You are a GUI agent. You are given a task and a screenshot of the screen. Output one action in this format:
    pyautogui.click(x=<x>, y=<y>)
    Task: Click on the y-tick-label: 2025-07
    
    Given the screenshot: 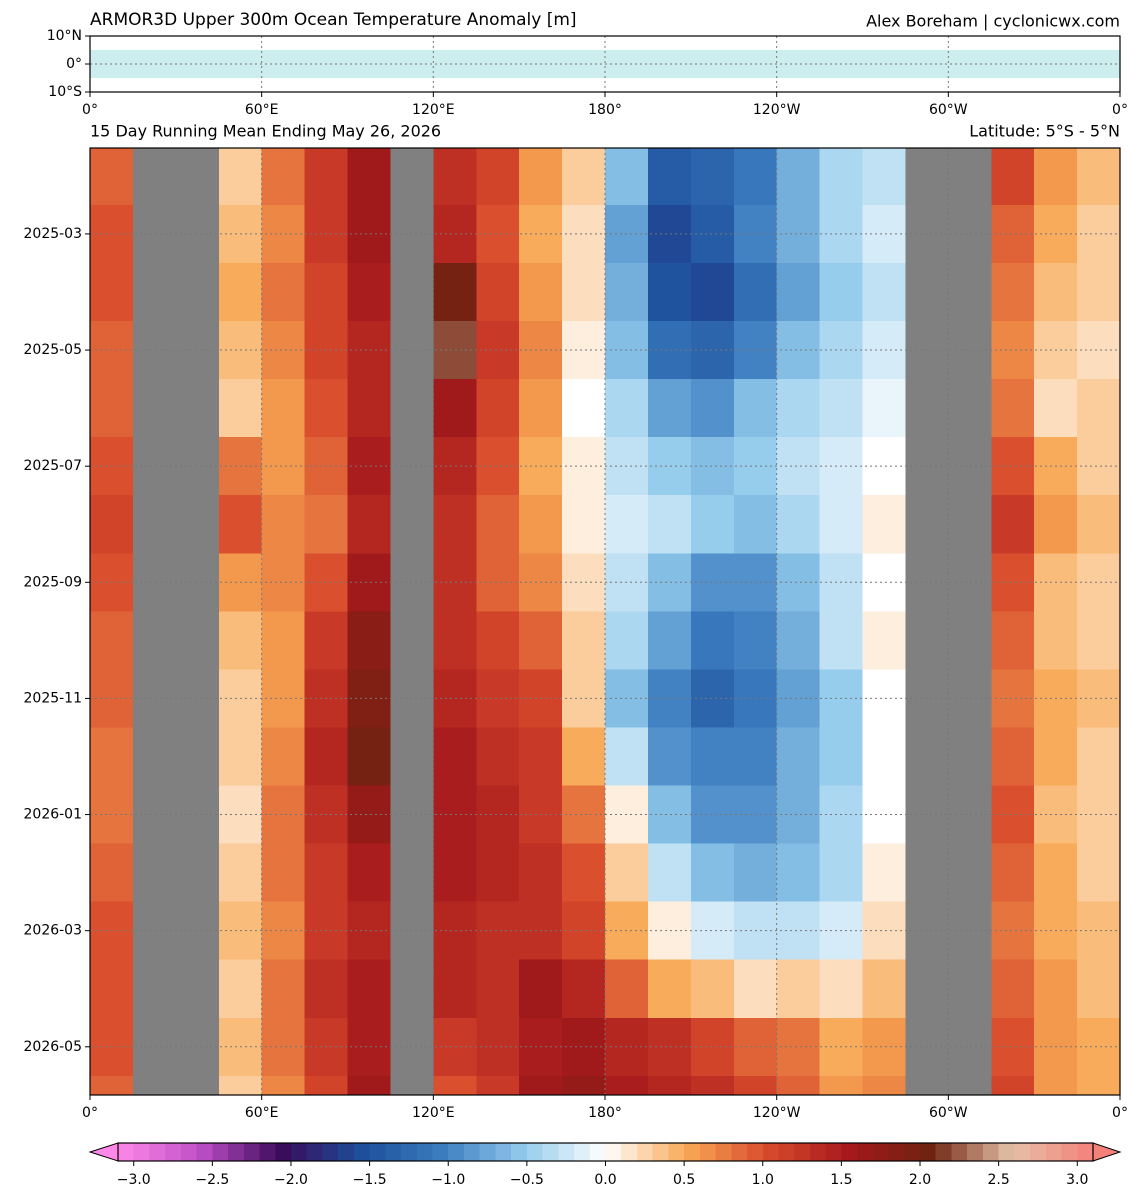 What is the action you would take?
    pyautogui.click(x=53, y=466)
    